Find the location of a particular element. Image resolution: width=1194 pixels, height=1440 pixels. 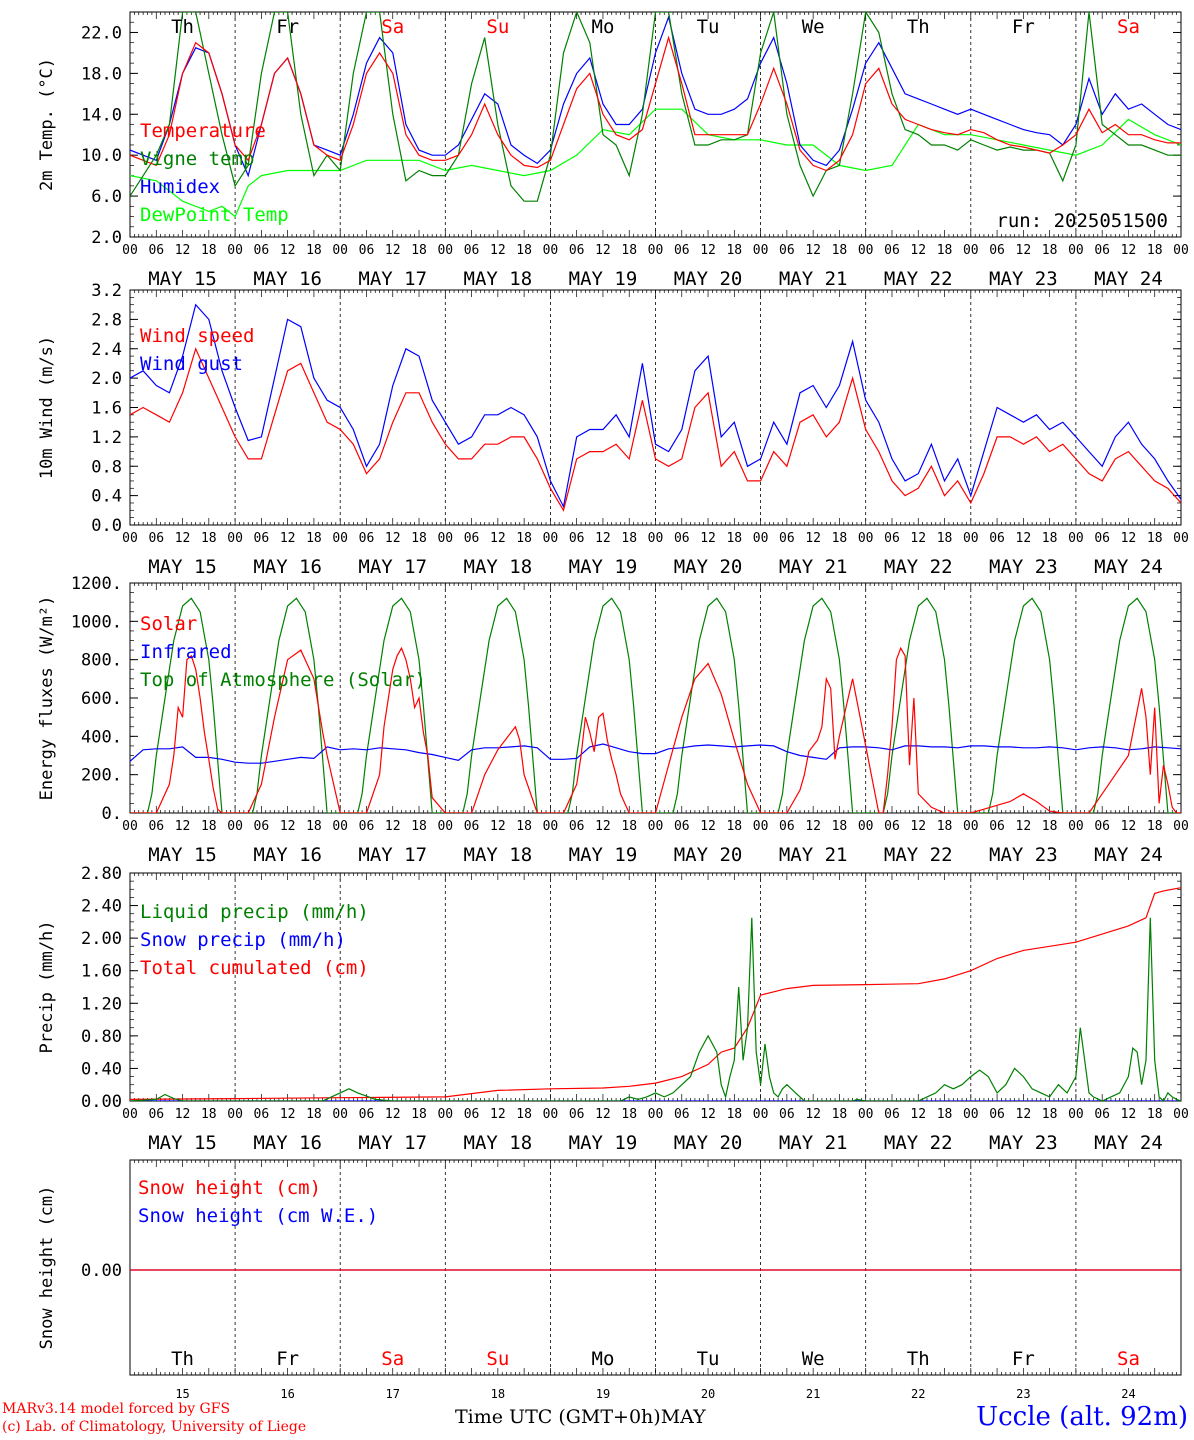

date-label: MAY 20 is located at coordinates (708, 1143).